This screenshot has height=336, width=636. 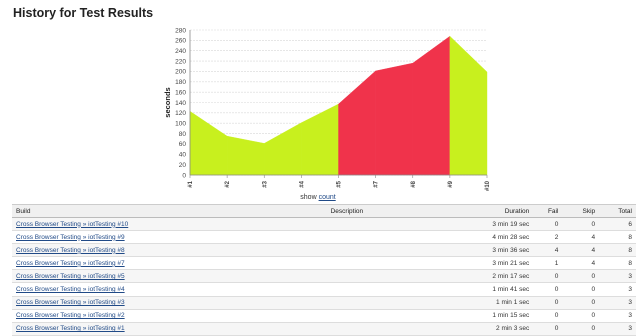 What do you see at coordinates (414, 183) in the screenshot?
I see `x-tick-label: #8` at bounding box center [414, 183].